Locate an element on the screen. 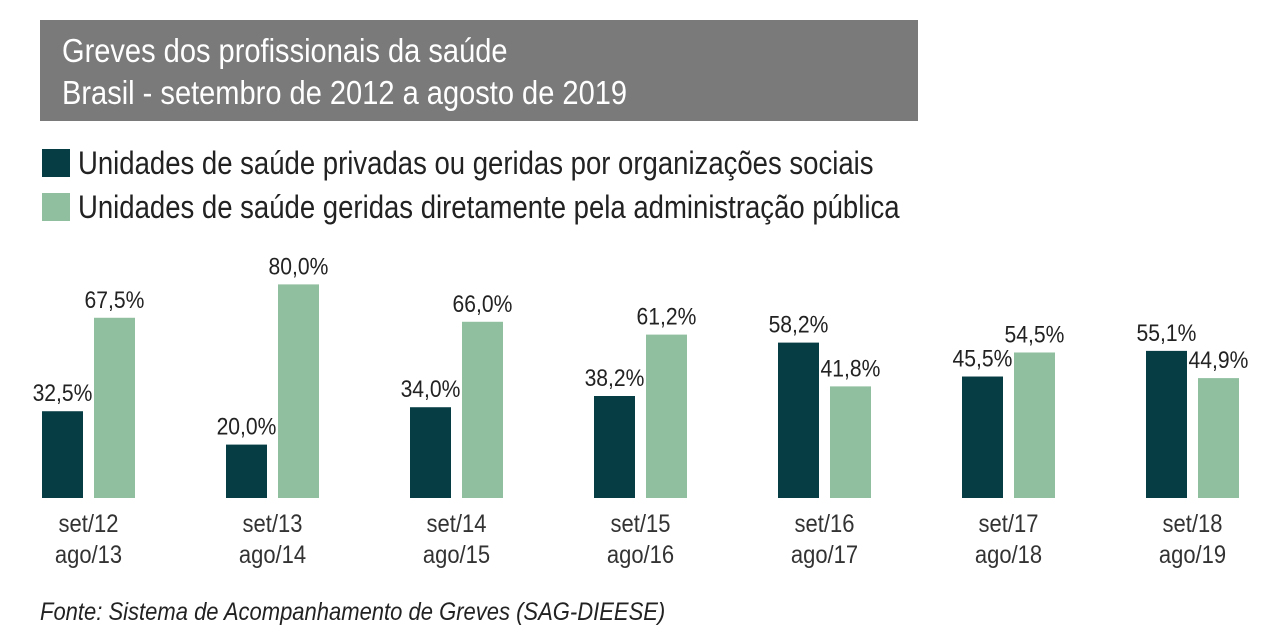 This screenshot has width=1286, height=636. data-label-private-1: 20,0% is located at coordinates (247, 426).